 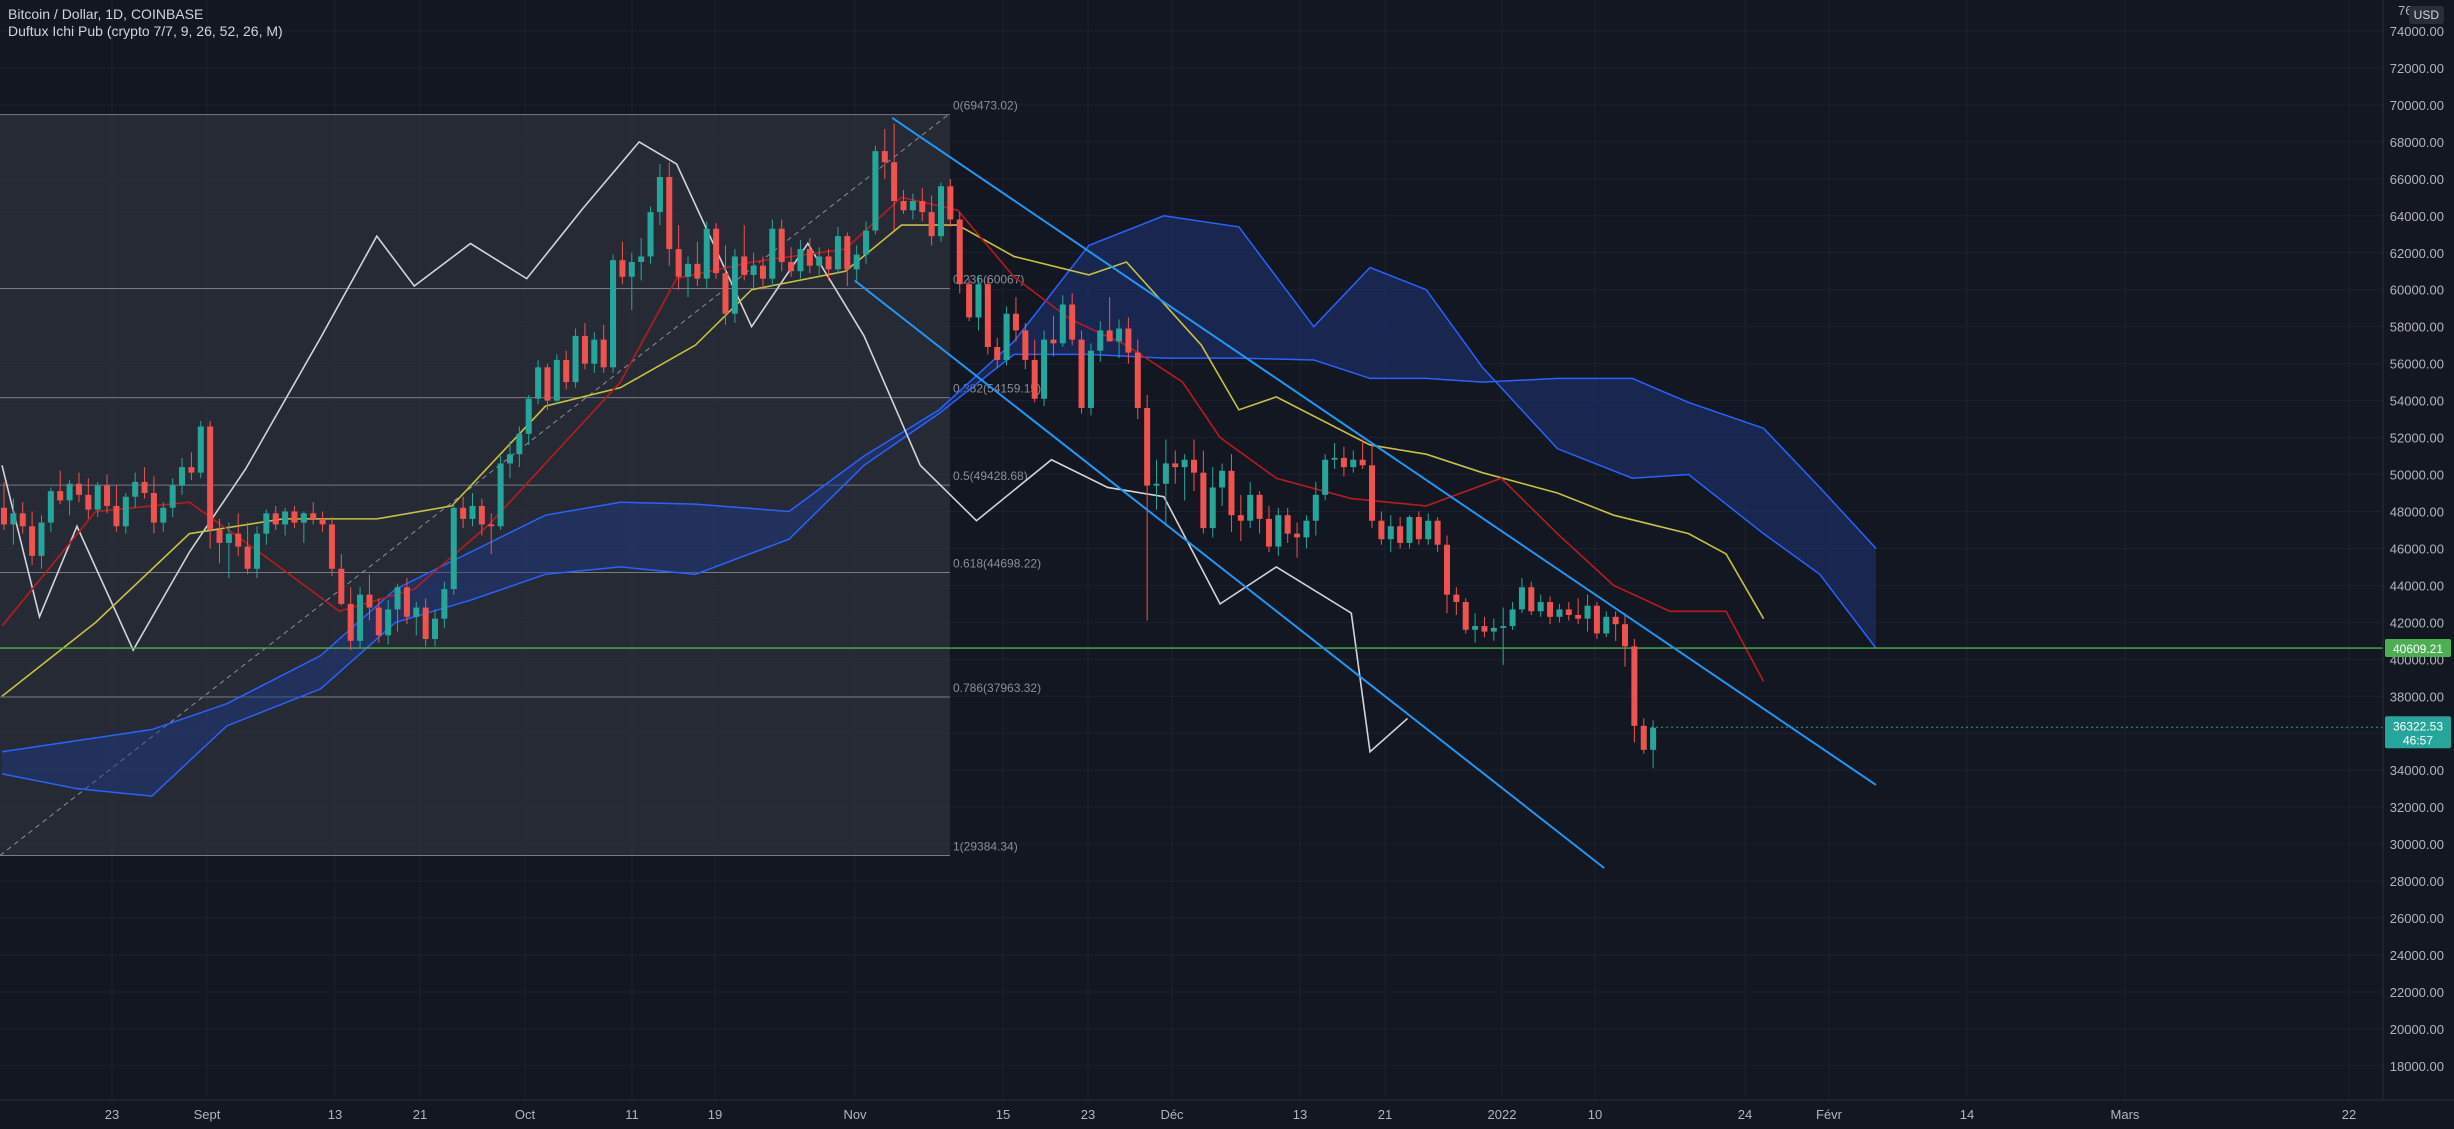 What do you see at coordinates (2418, 564) in the screenshot?
I see `price-axis-background` at bounding box center [2418, 564].